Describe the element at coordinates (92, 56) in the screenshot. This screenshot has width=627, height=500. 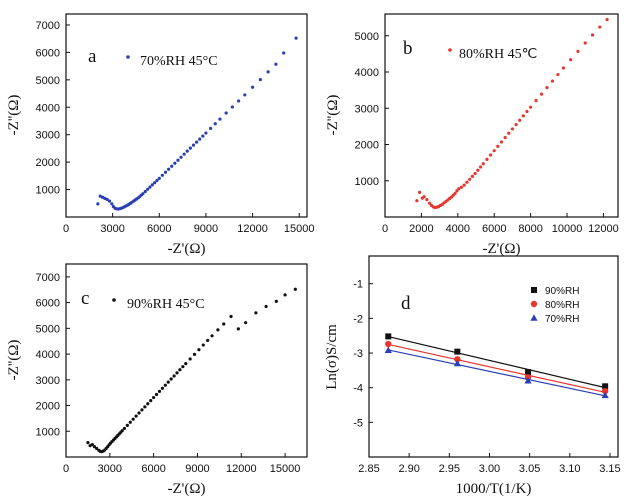
I see `panel-letter: a` at that location.